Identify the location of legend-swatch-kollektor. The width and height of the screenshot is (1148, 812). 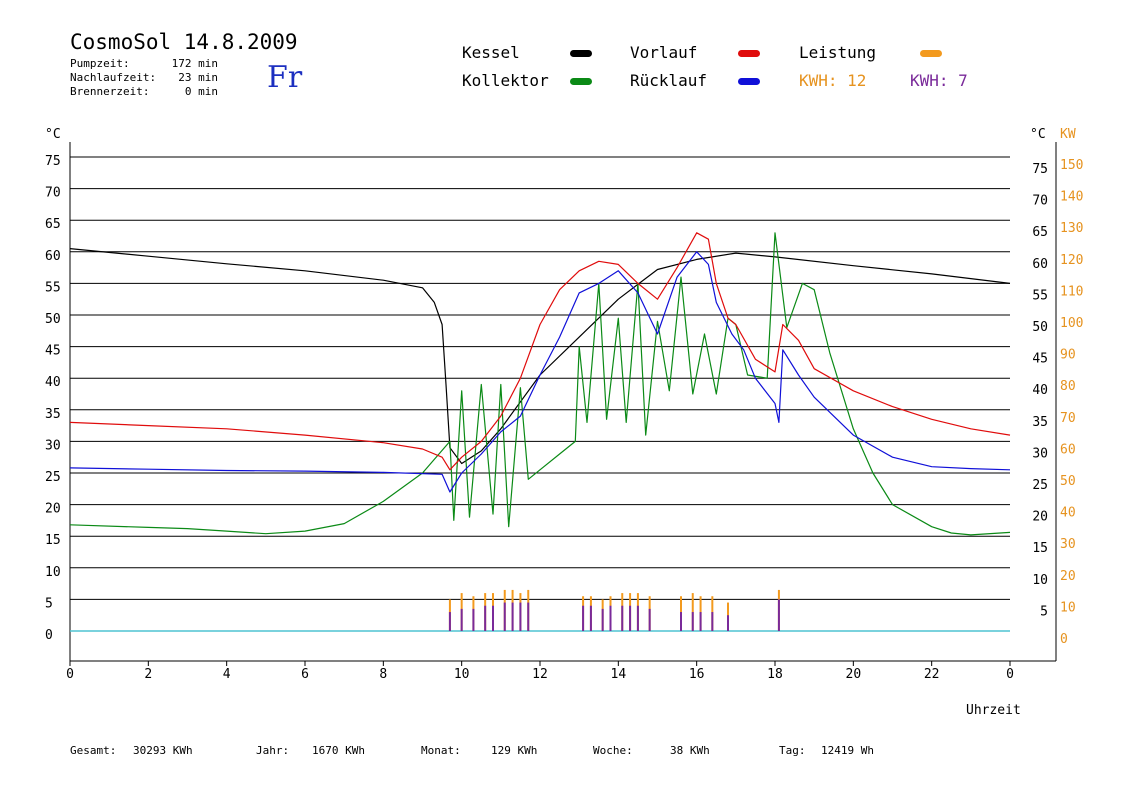
(581, 81).